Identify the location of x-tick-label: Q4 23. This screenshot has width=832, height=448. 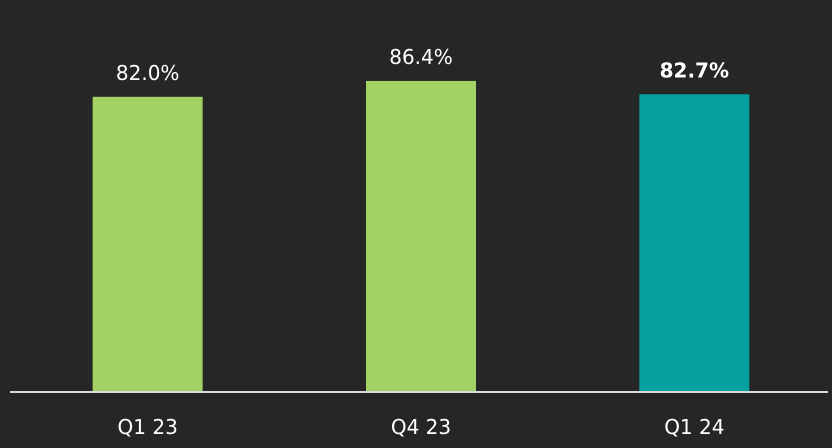
(421, 427).